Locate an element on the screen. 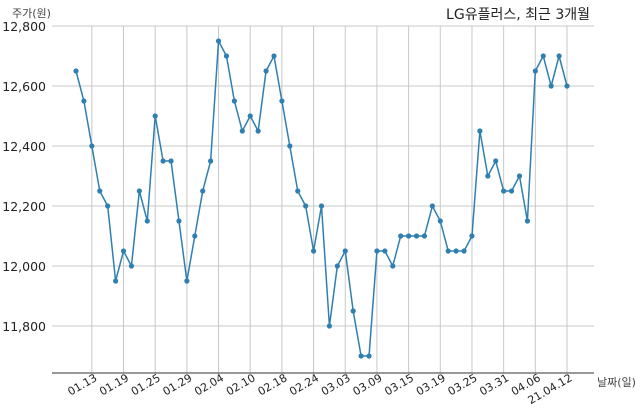 The image size is (640, 418). y-tick-label: 12,200 is located at coordinates (24, 206).